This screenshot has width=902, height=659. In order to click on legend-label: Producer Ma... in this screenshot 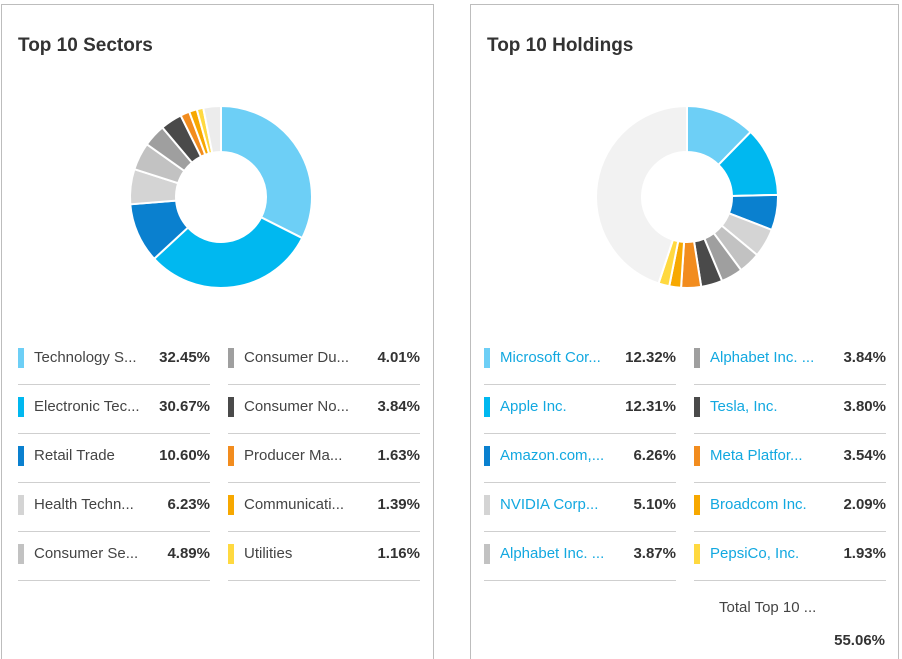, I will do `click(293, 455)`.